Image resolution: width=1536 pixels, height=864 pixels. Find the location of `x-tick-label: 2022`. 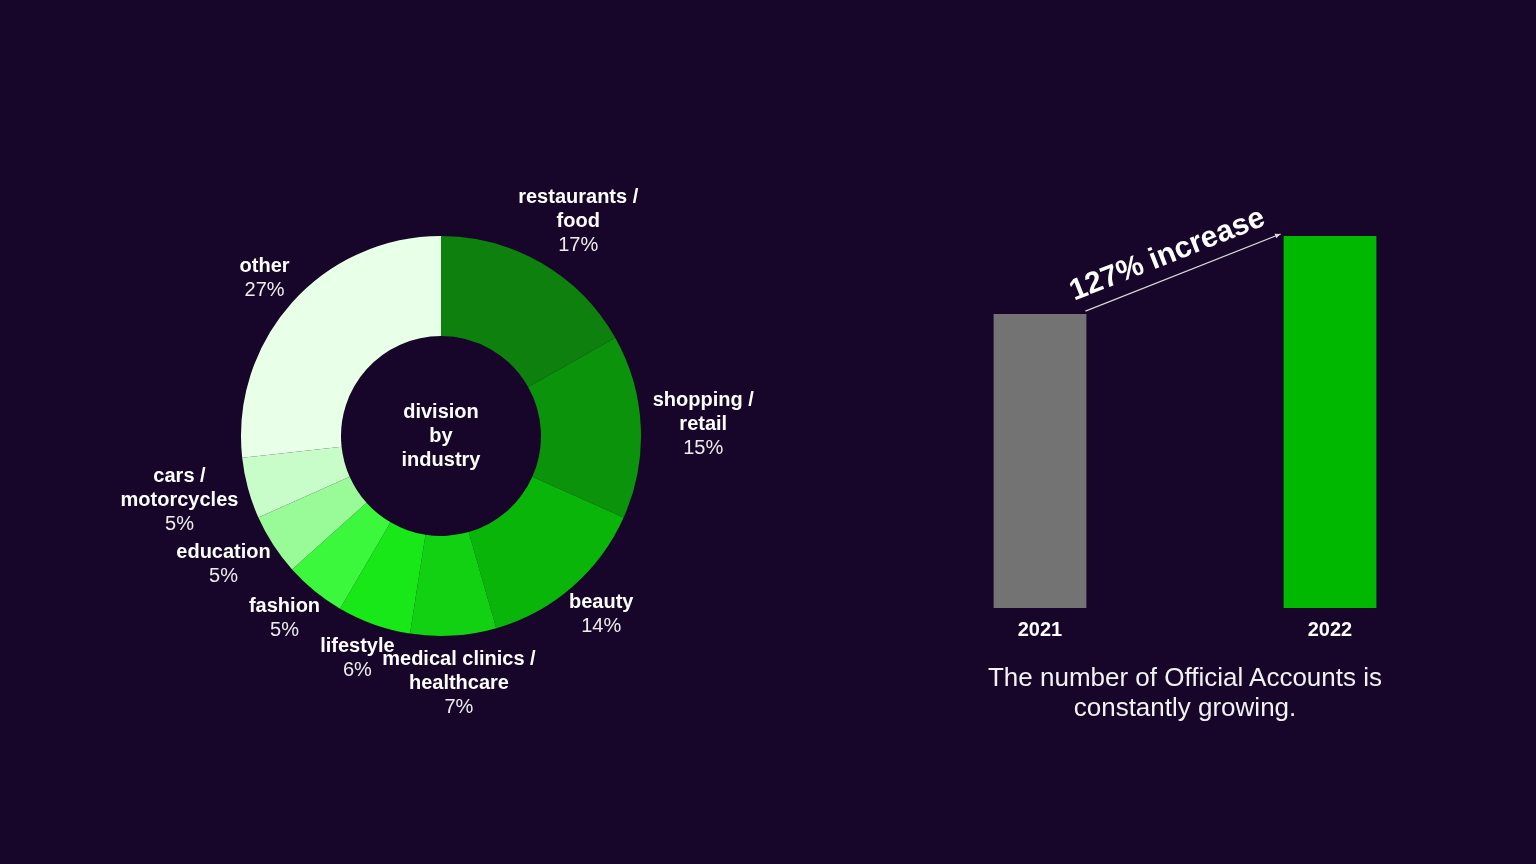

x-tick-label: 2022 is located at coordinates (1330, 628).